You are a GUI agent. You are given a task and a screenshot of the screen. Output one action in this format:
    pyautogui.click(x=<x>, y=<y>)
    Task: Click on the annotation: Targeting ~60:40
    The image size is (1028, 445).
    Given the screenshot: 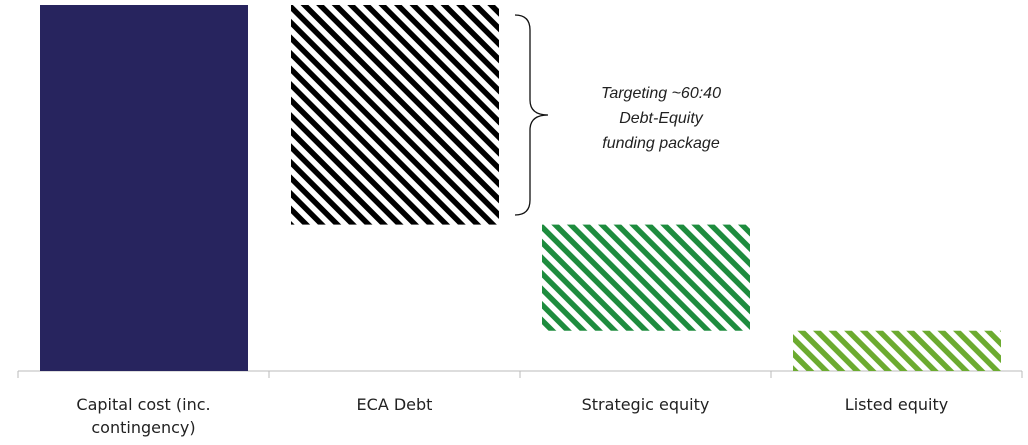 What is the action you would take?
    pyautogui.click(x=661, y=93)
    